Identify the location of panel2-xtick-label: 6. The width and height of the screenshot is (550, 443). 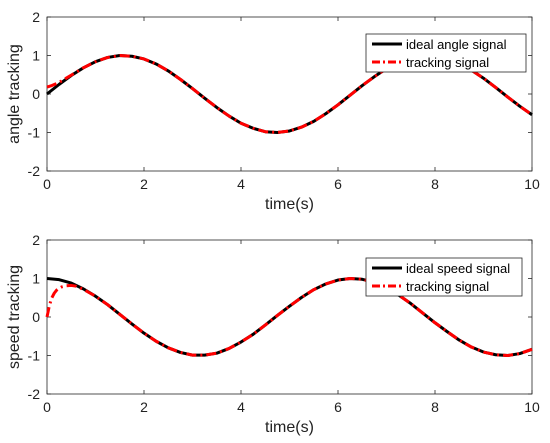
(338, 407).